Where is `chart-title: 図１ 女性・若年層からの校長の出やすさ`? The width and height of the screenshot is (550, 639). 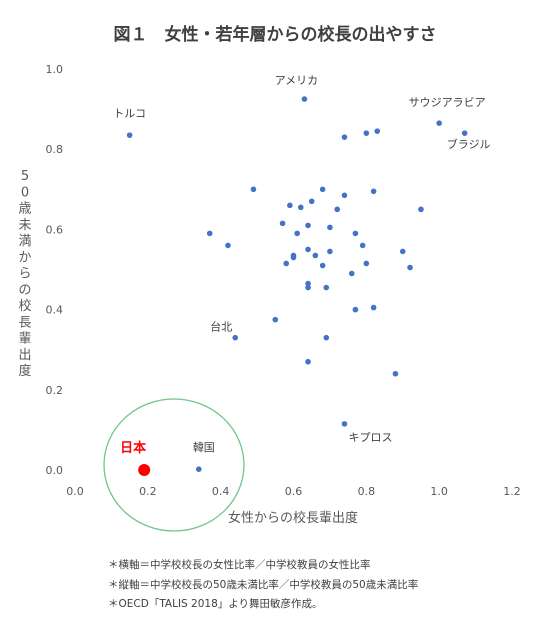
chart-title: 図１ 女性・若年層からの校長の出やすさ is located at coordinates (275, 34).